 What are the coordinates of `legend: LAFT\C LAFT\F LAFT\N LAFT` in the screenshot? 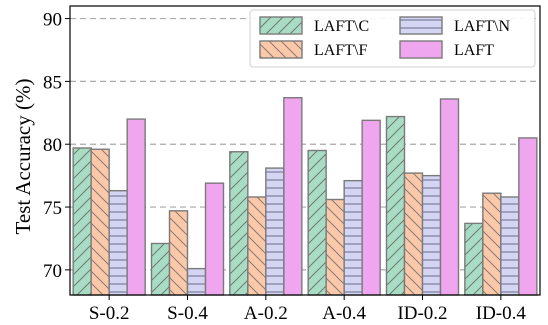 It's located at (392, 38).